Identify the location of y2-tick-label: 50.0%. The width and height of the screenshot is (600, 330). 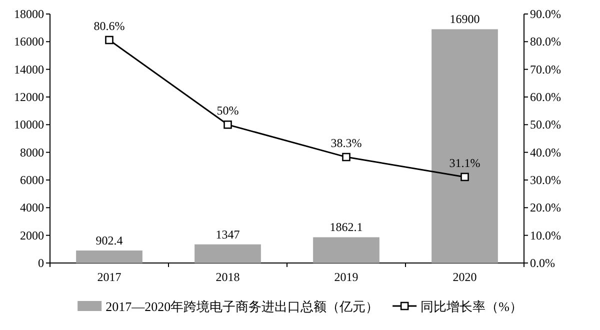
(545, 125).